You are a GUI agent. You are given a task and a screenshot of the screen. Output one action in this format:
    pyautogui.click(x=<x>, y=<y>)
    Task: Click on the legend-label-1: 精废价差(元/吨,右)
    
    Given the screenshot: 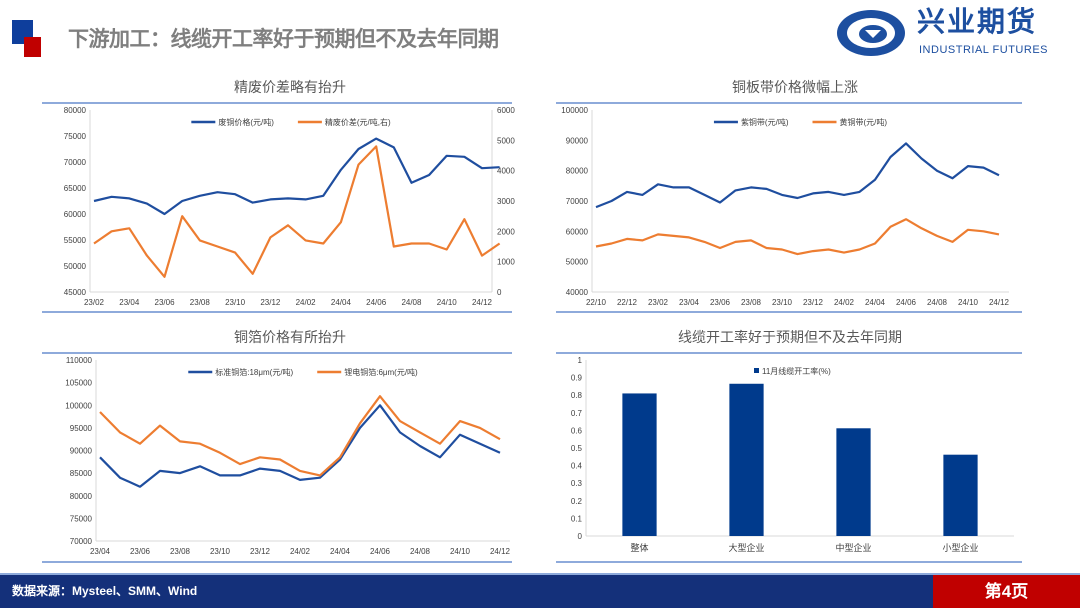 What is the action you would take?
    pyautogui.click(x=358, y=122)
    